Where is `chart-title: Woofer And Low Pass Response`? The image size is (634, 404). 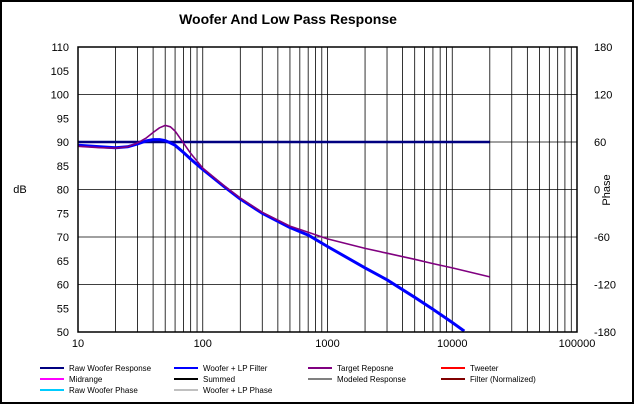 chart-title: Woofer And Low Pass Response is located at coordinates (288, 19).